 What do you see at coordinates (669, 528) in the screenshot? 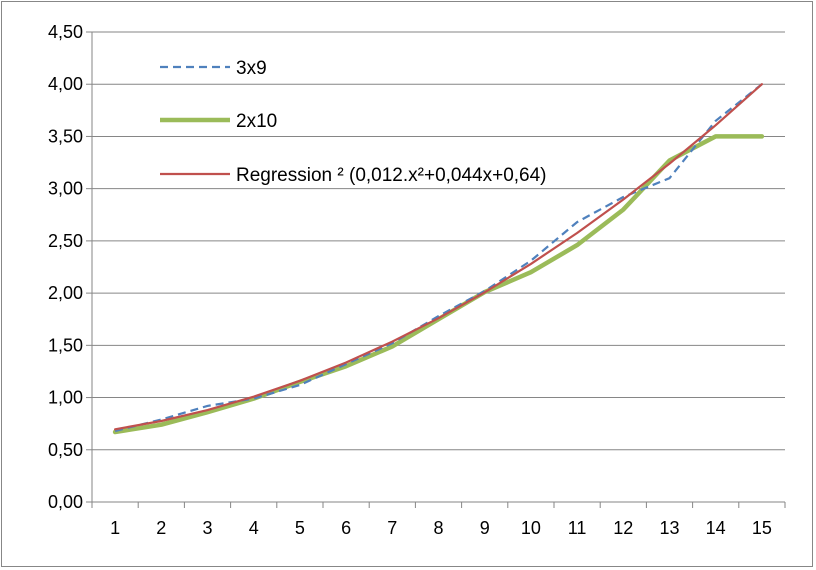
I see `x-tick-label: 13` at bounding box center [669, 528].